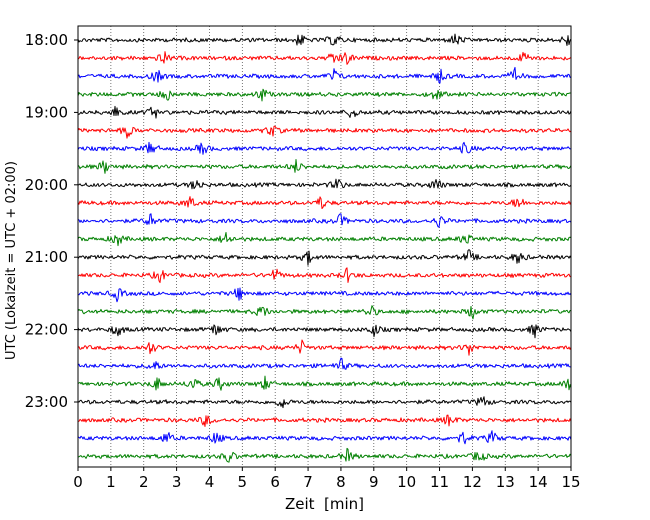 The height and width of the screenshot is (520, 650). I want to click on x-tick-label: 11, so click(439, 482).